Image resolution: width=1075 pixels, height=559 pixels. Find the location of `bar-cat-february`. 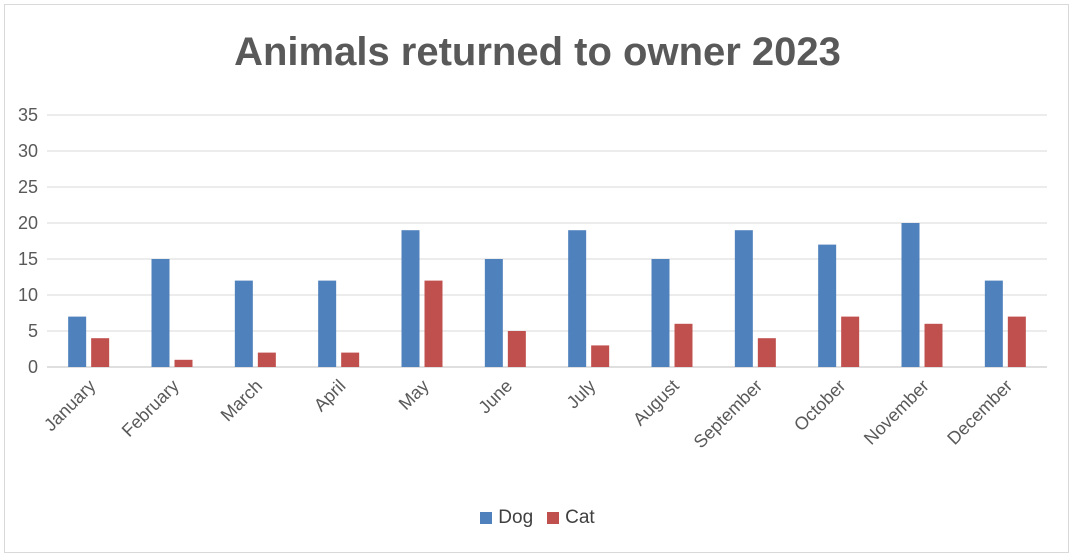

bar-cat-february is located at coordinates (183, 363).